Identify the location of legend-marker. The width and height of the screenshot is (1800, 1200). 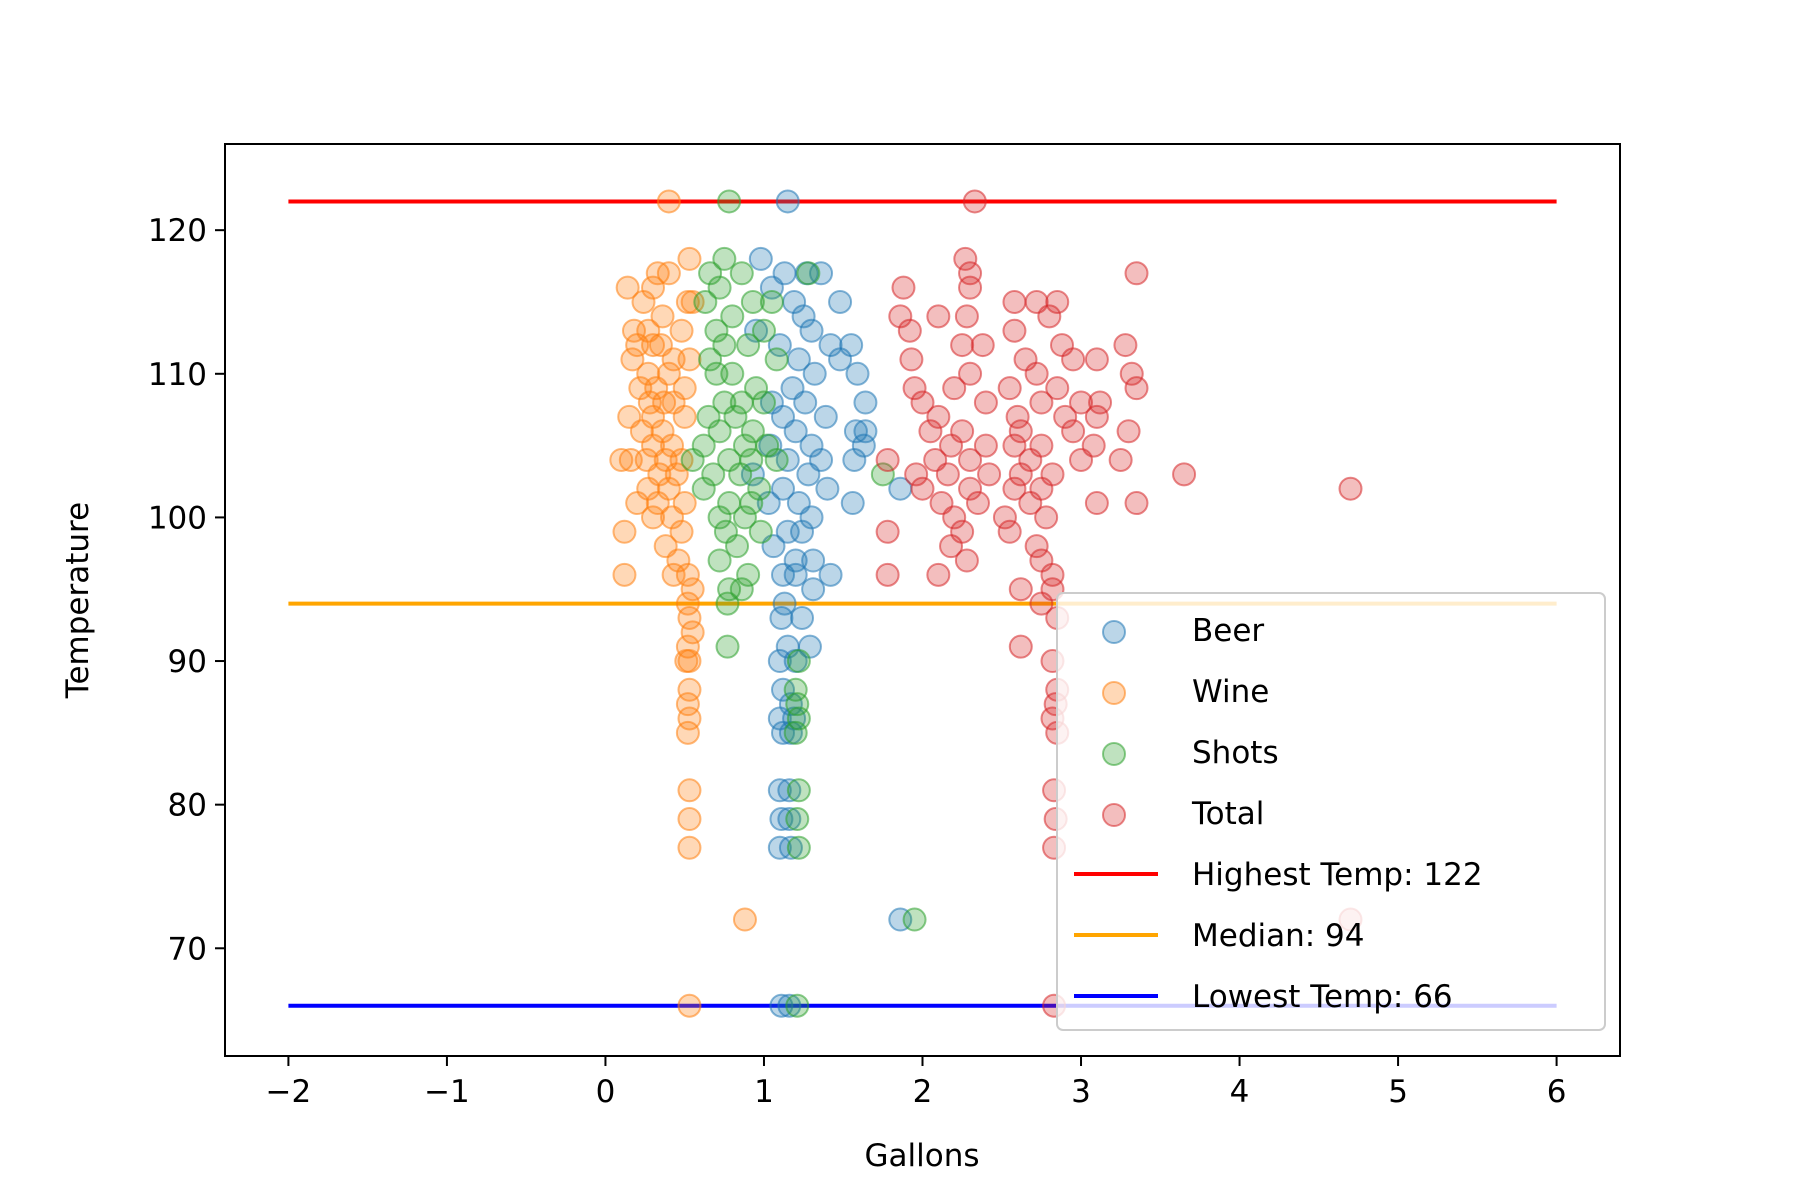
(1114, 693).